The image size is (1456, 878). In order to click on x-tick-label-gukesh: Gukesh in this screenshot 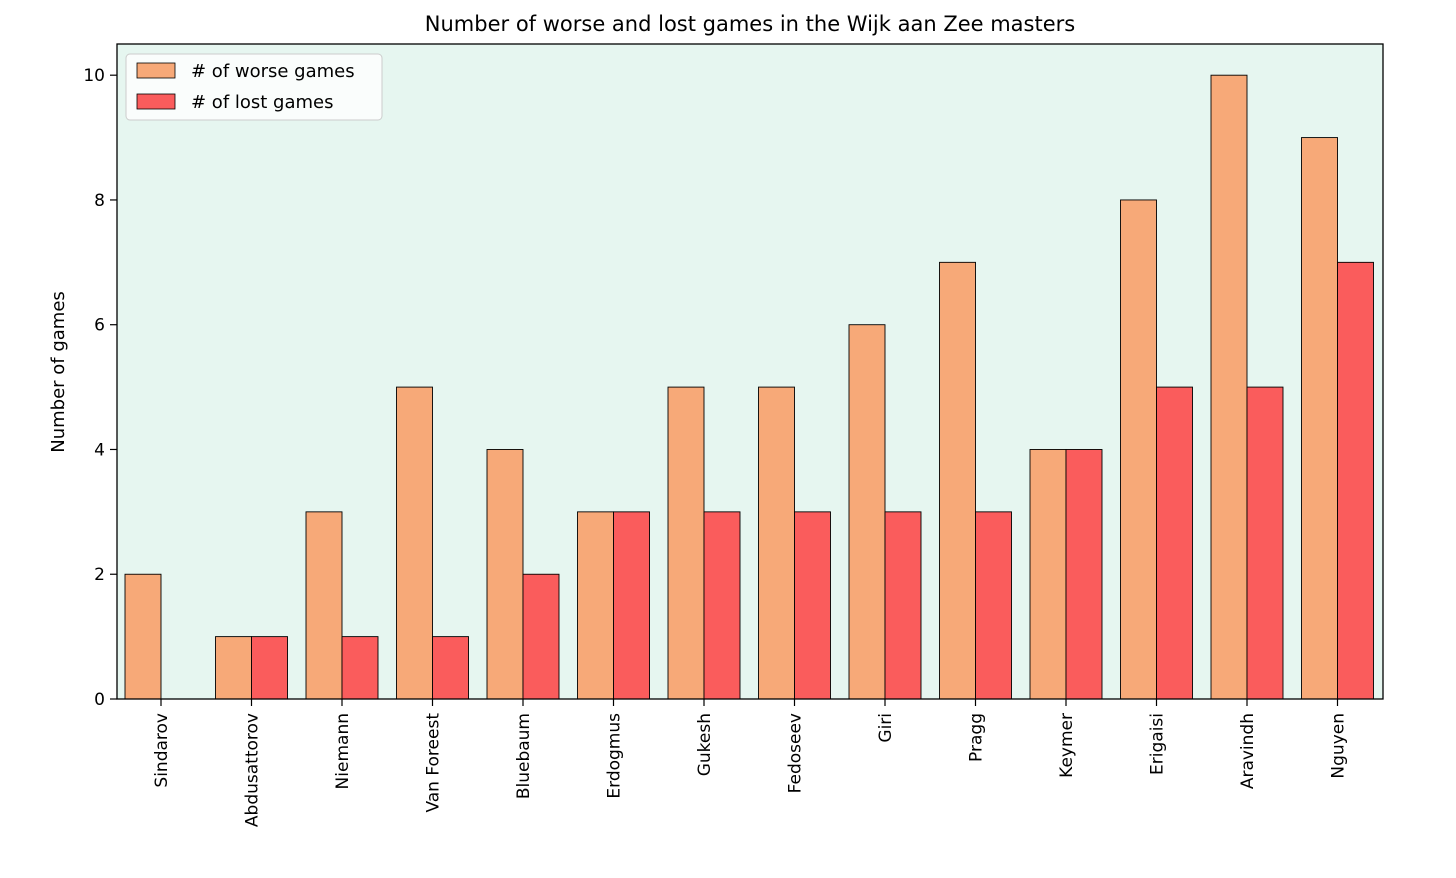, I will do `click(705, 744)`.